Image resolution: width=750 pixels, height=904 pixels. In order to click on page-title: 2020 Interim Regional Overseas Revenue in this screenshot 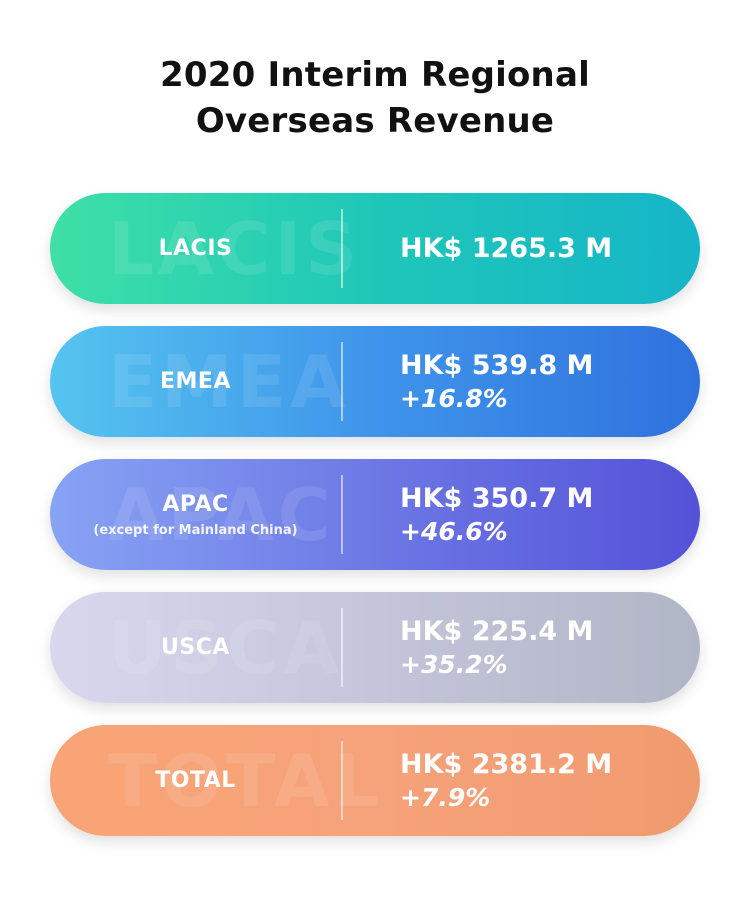, I will do `click(375, 98)`.